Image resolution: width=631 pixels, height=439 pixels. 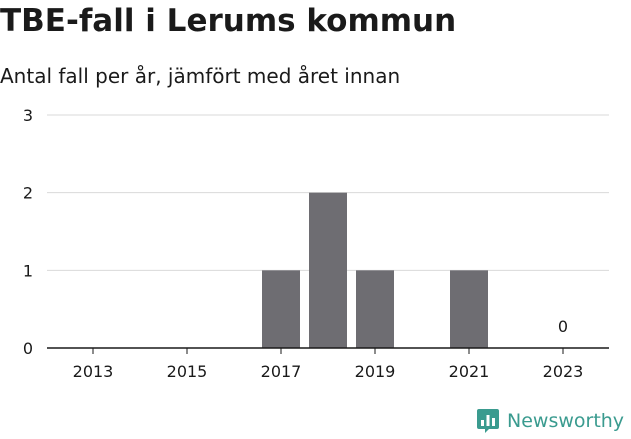 What do you see at coordinates (28, 115) in the screenshot?
I see `y-tick-label: 3` at bounding box center [28, 115].